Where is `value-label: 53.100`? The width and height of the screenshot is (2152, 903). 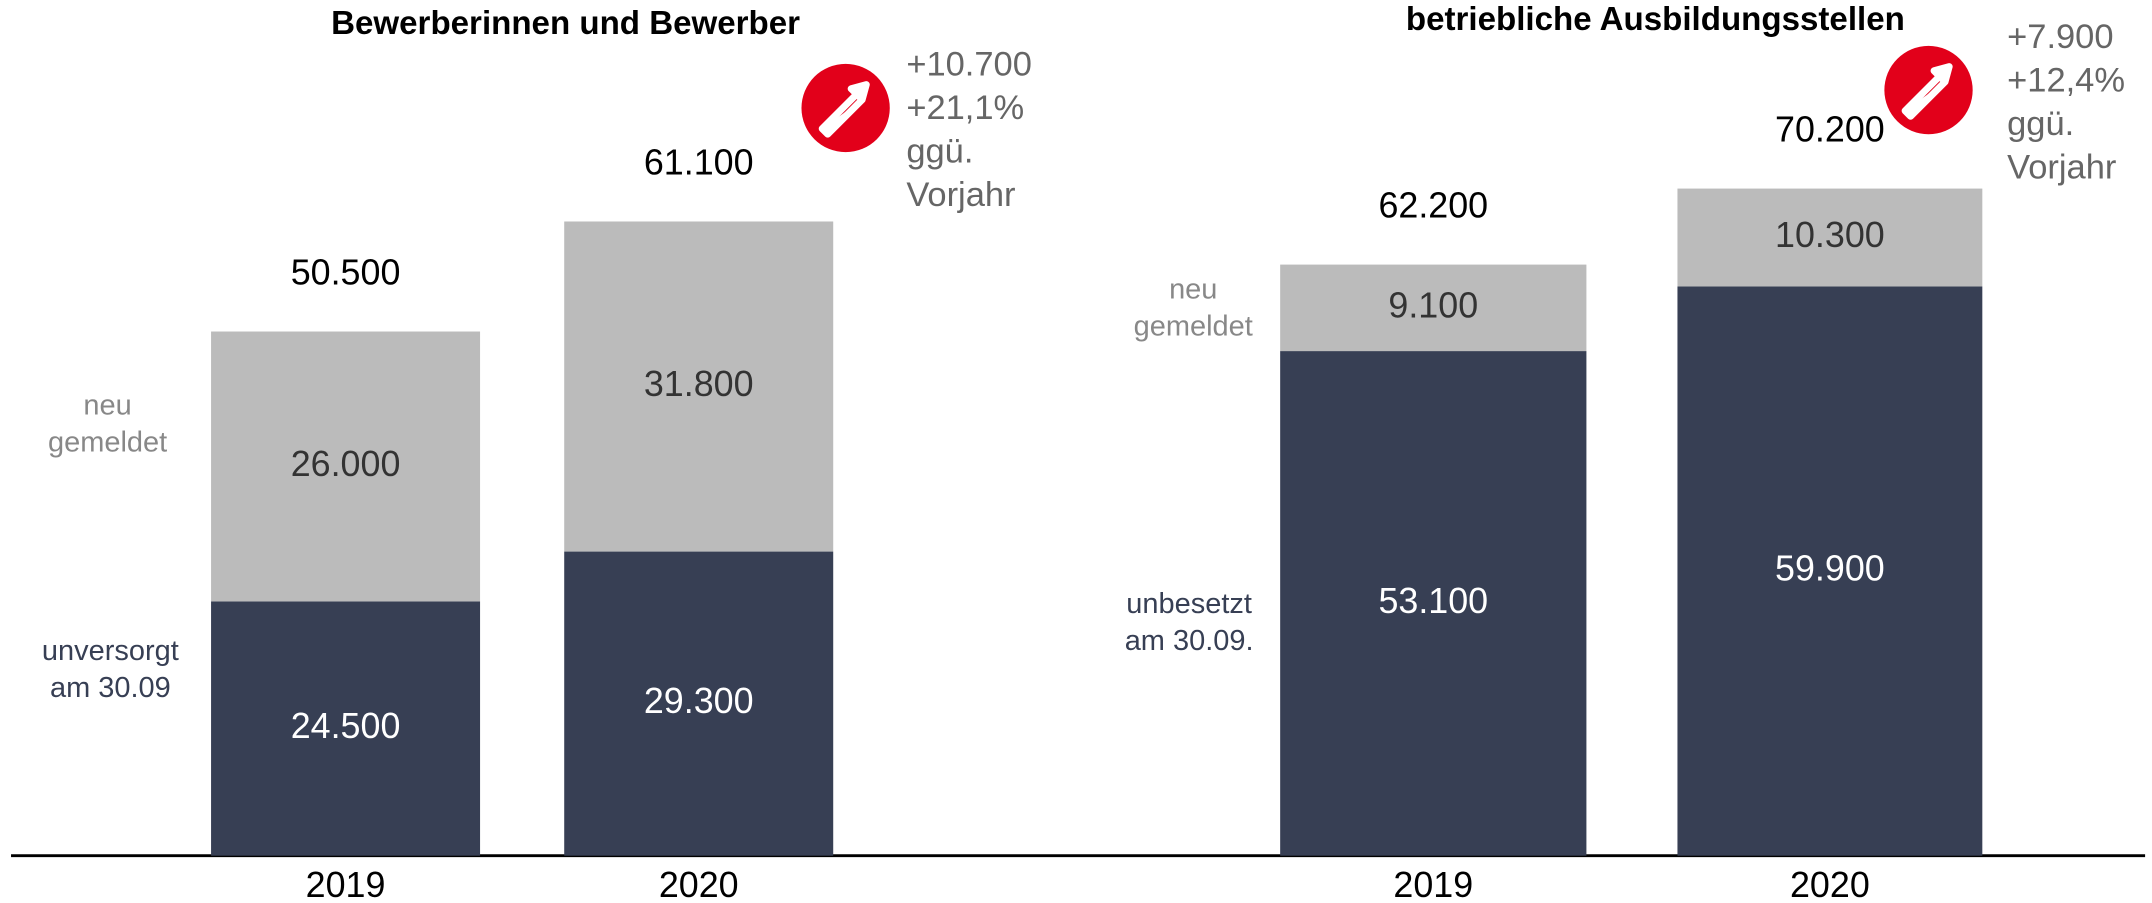 value-label: 53.100 is located at coordinates (1433, 601).